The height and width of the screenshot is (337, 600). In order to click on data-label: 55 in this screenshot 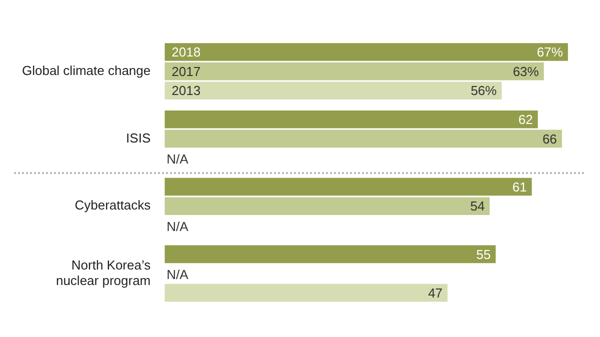, I will do `click(483, 254)`.